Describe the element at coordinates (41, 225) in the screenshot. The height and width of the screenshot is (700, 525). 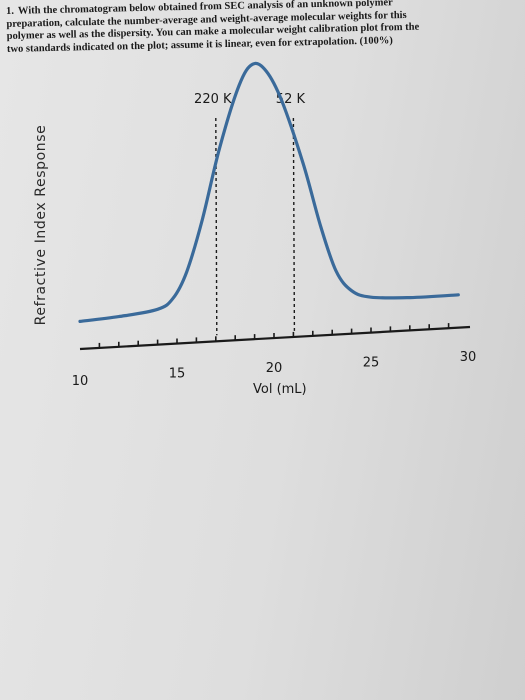
I see `y-axis-label: Refractive Index Response` at that location.